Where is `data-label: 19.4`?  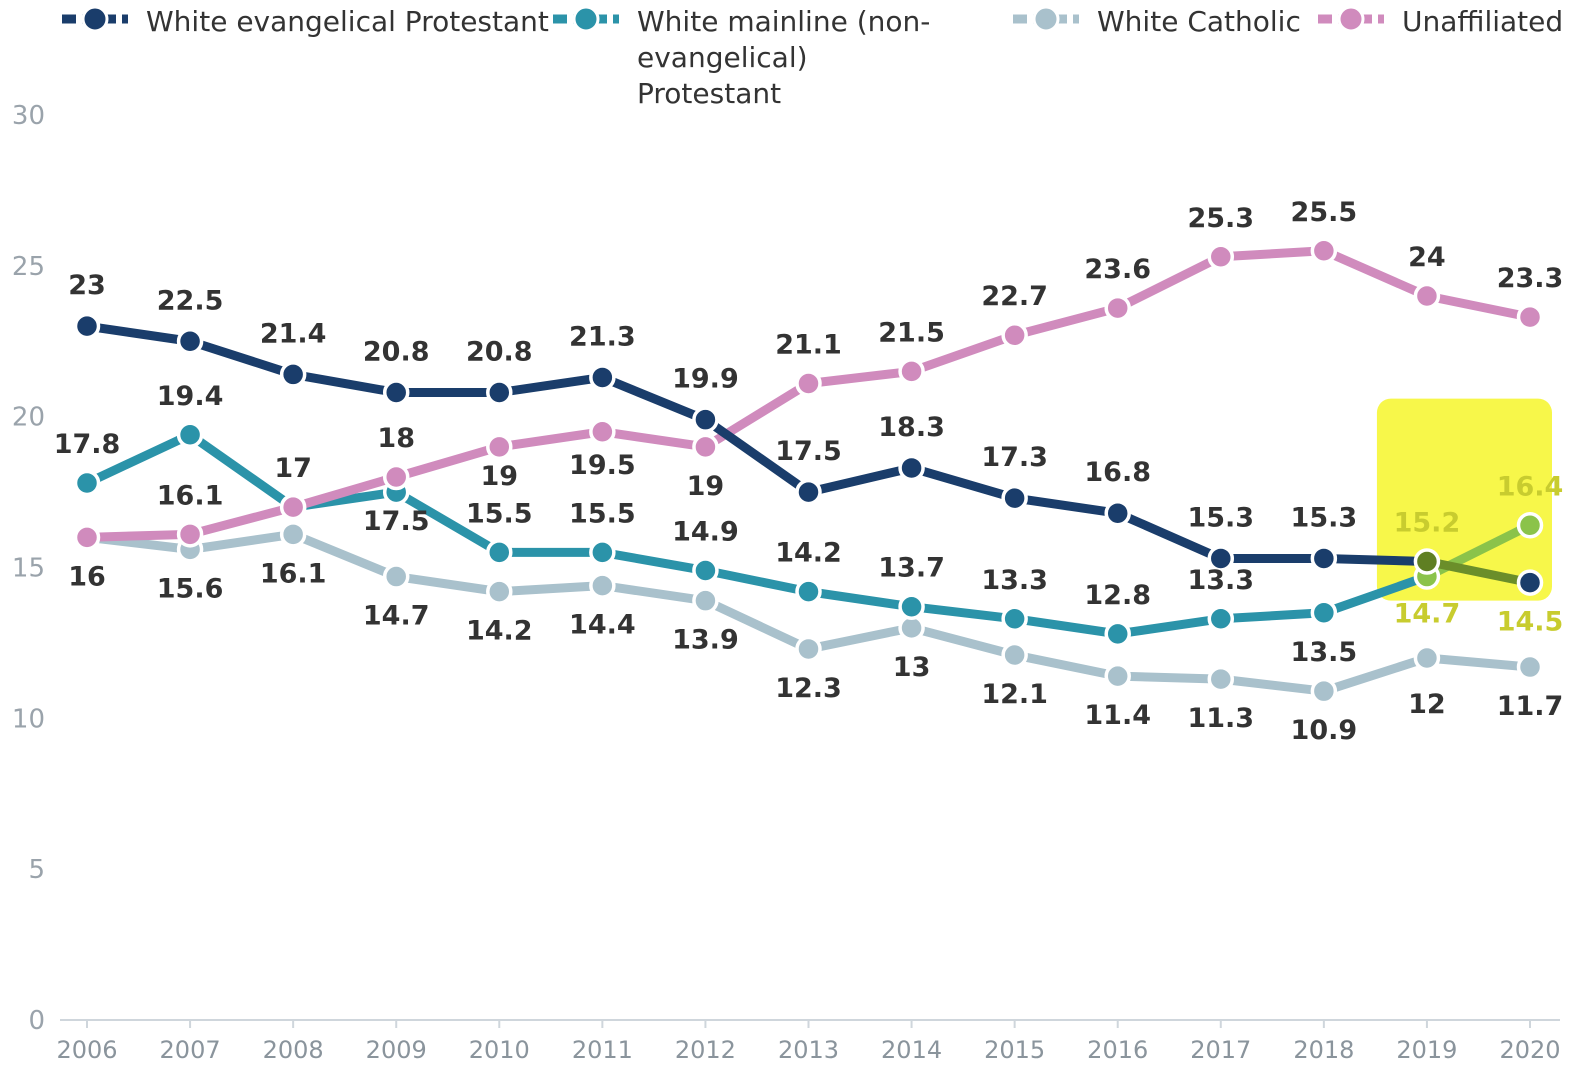
data-label: 19.4 is located at coordinates (190, 396).